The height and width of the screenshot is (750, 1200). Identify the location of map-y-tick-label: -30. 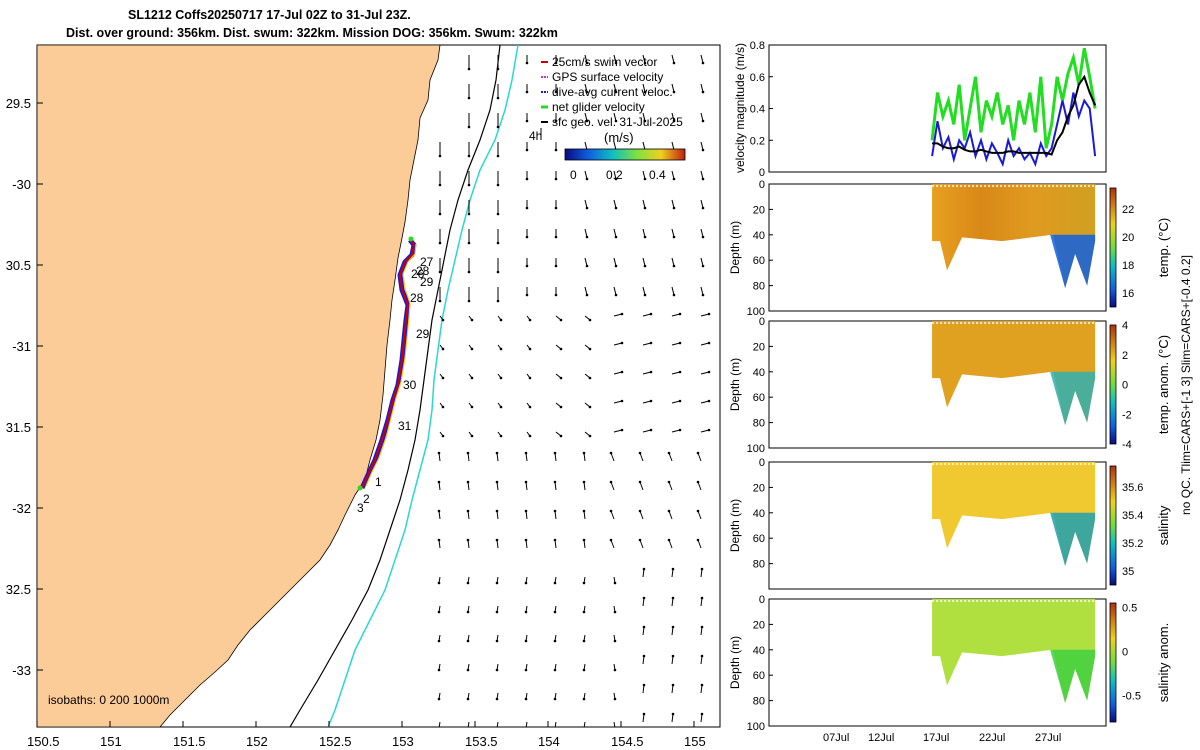
(21, 184).